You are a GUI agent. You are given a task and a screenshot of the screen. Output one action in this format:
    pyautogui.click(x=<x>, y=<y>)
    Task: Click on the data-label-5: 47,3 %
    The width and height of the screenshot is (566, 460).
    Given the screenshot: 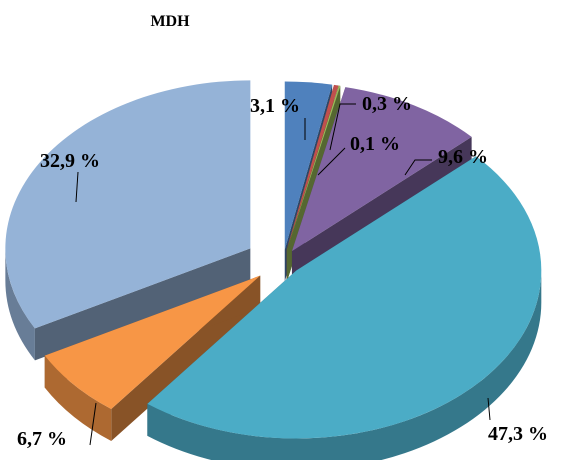 What is the action you would take?
    pyautogui.click(x=518, y=434)
    